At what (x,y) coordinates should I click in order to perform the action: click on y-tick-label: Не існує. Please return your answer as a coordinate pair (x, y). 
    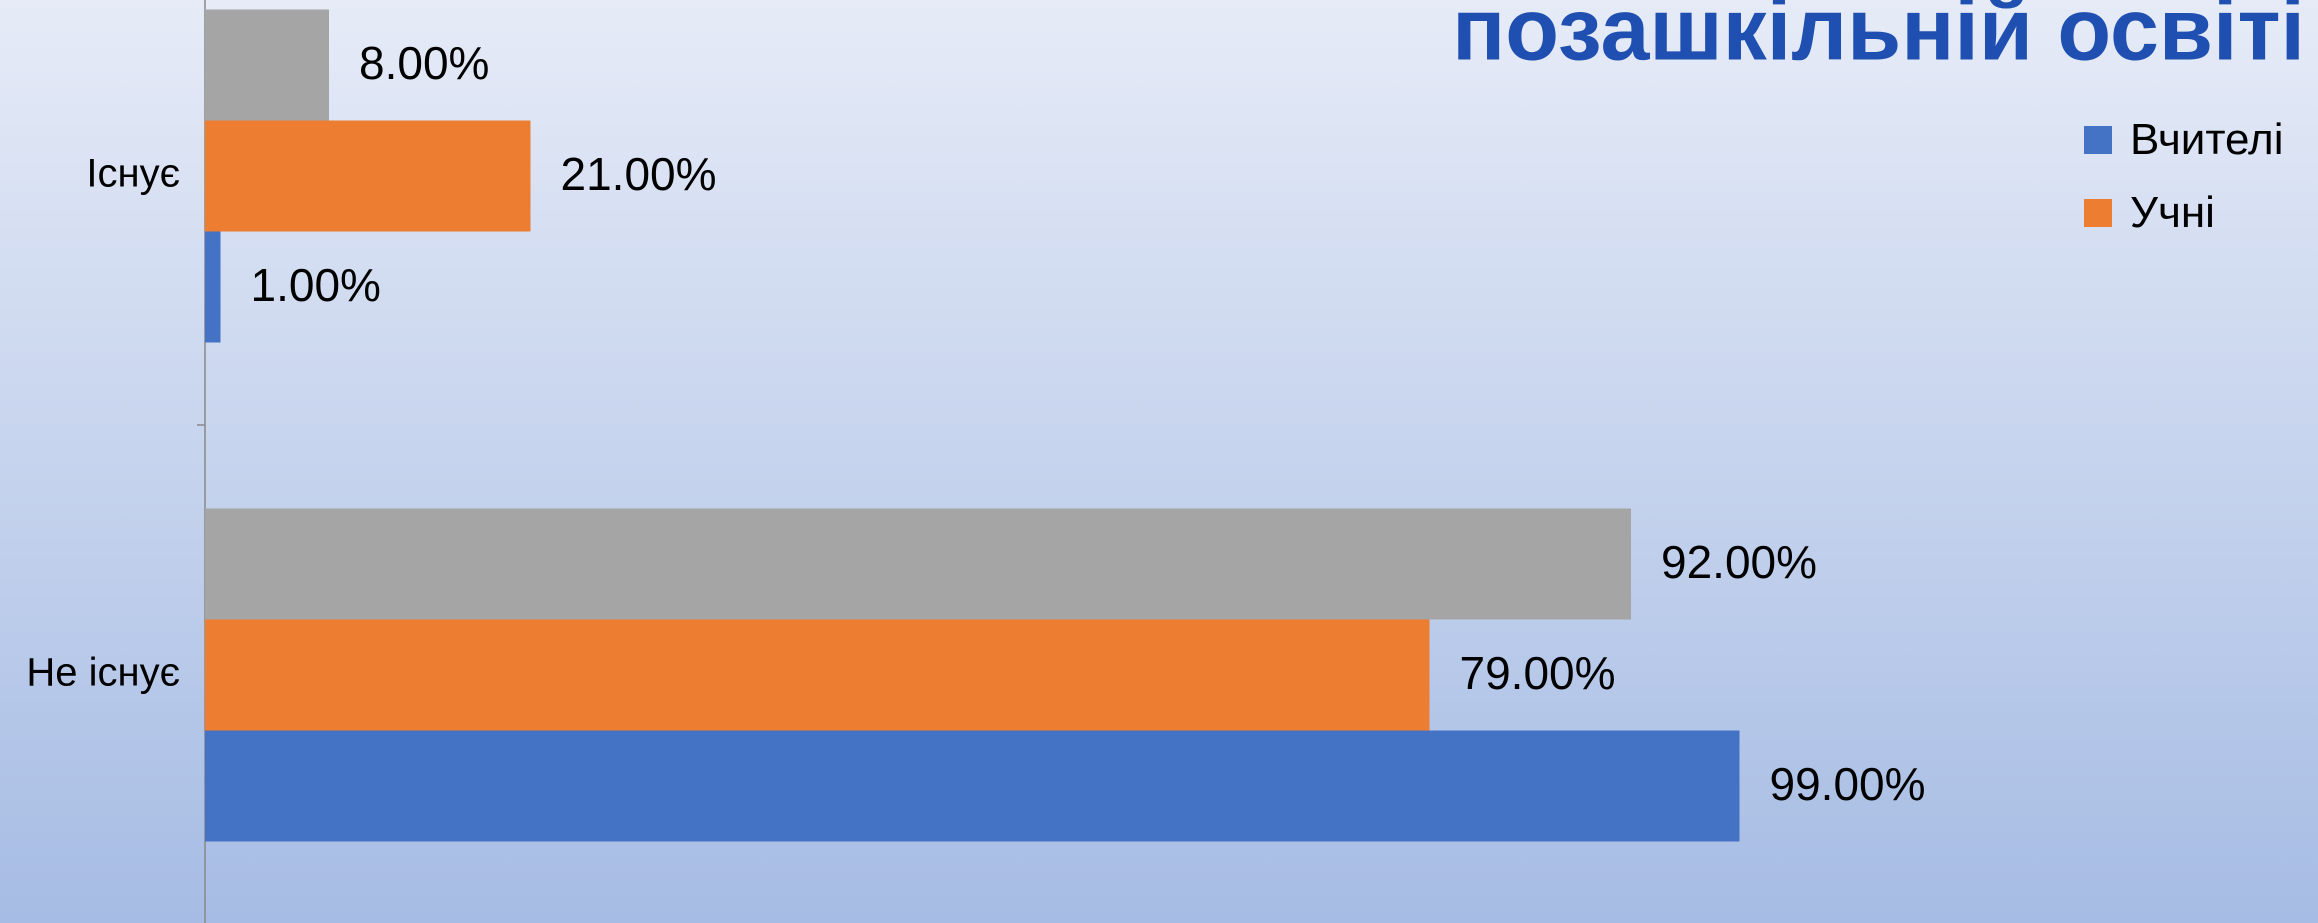
    Looking at the image, I should click on (103, 673).